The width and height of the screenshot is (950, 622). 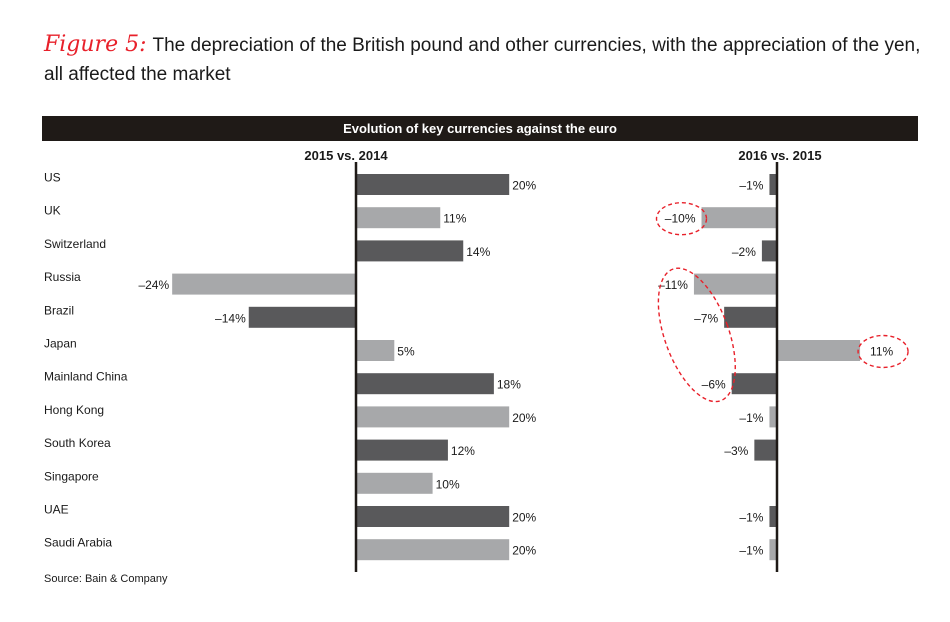 What do you see at coordinates (106, 579) in the screenshot?
I see `source-note: Source: Bain & Company` at bounding box center [106, 579].